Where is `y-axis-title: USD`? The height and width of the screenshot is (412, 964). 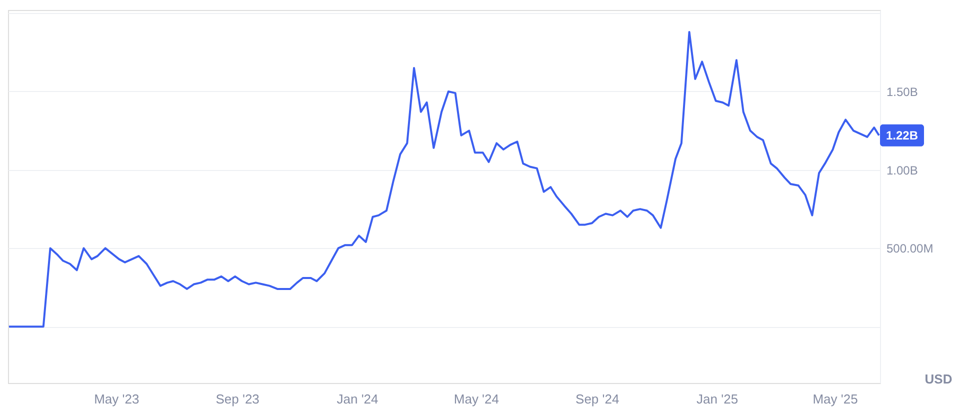 y-axis-title: USD is located at coordinates (938, 379).